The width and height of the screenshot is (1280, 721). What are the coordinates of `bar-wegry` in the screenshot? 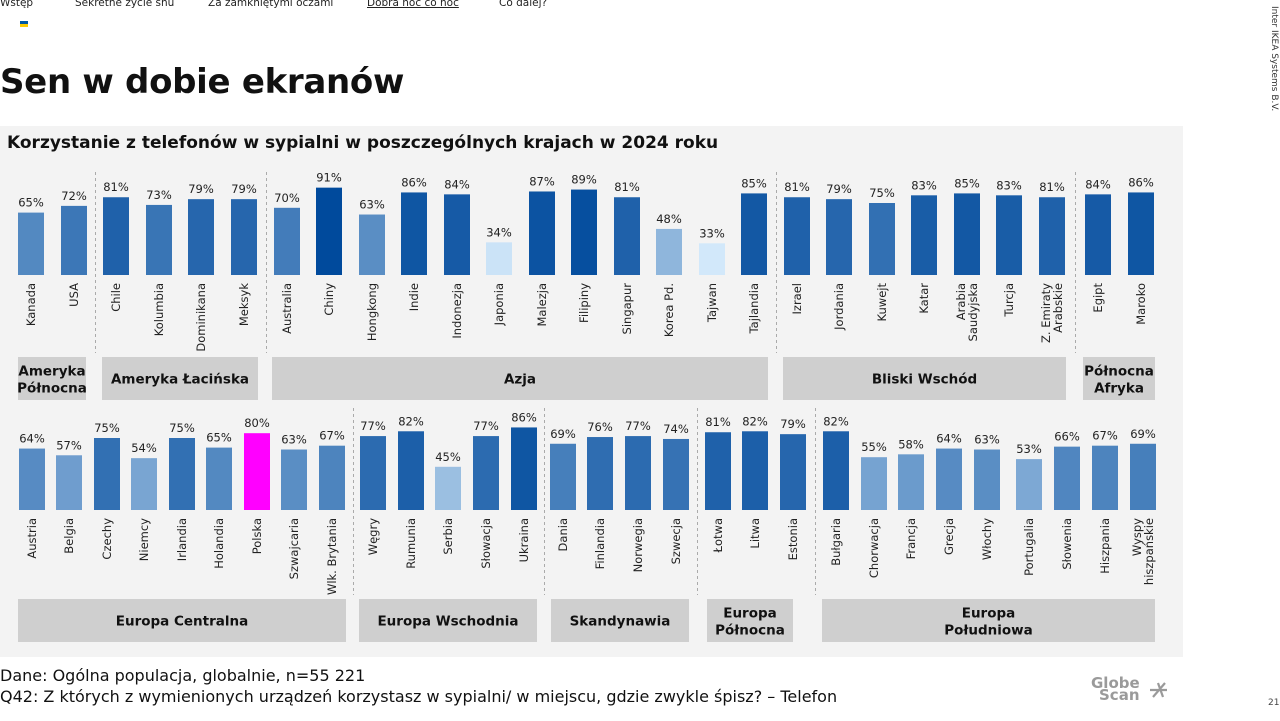 It's located at (373, 473).